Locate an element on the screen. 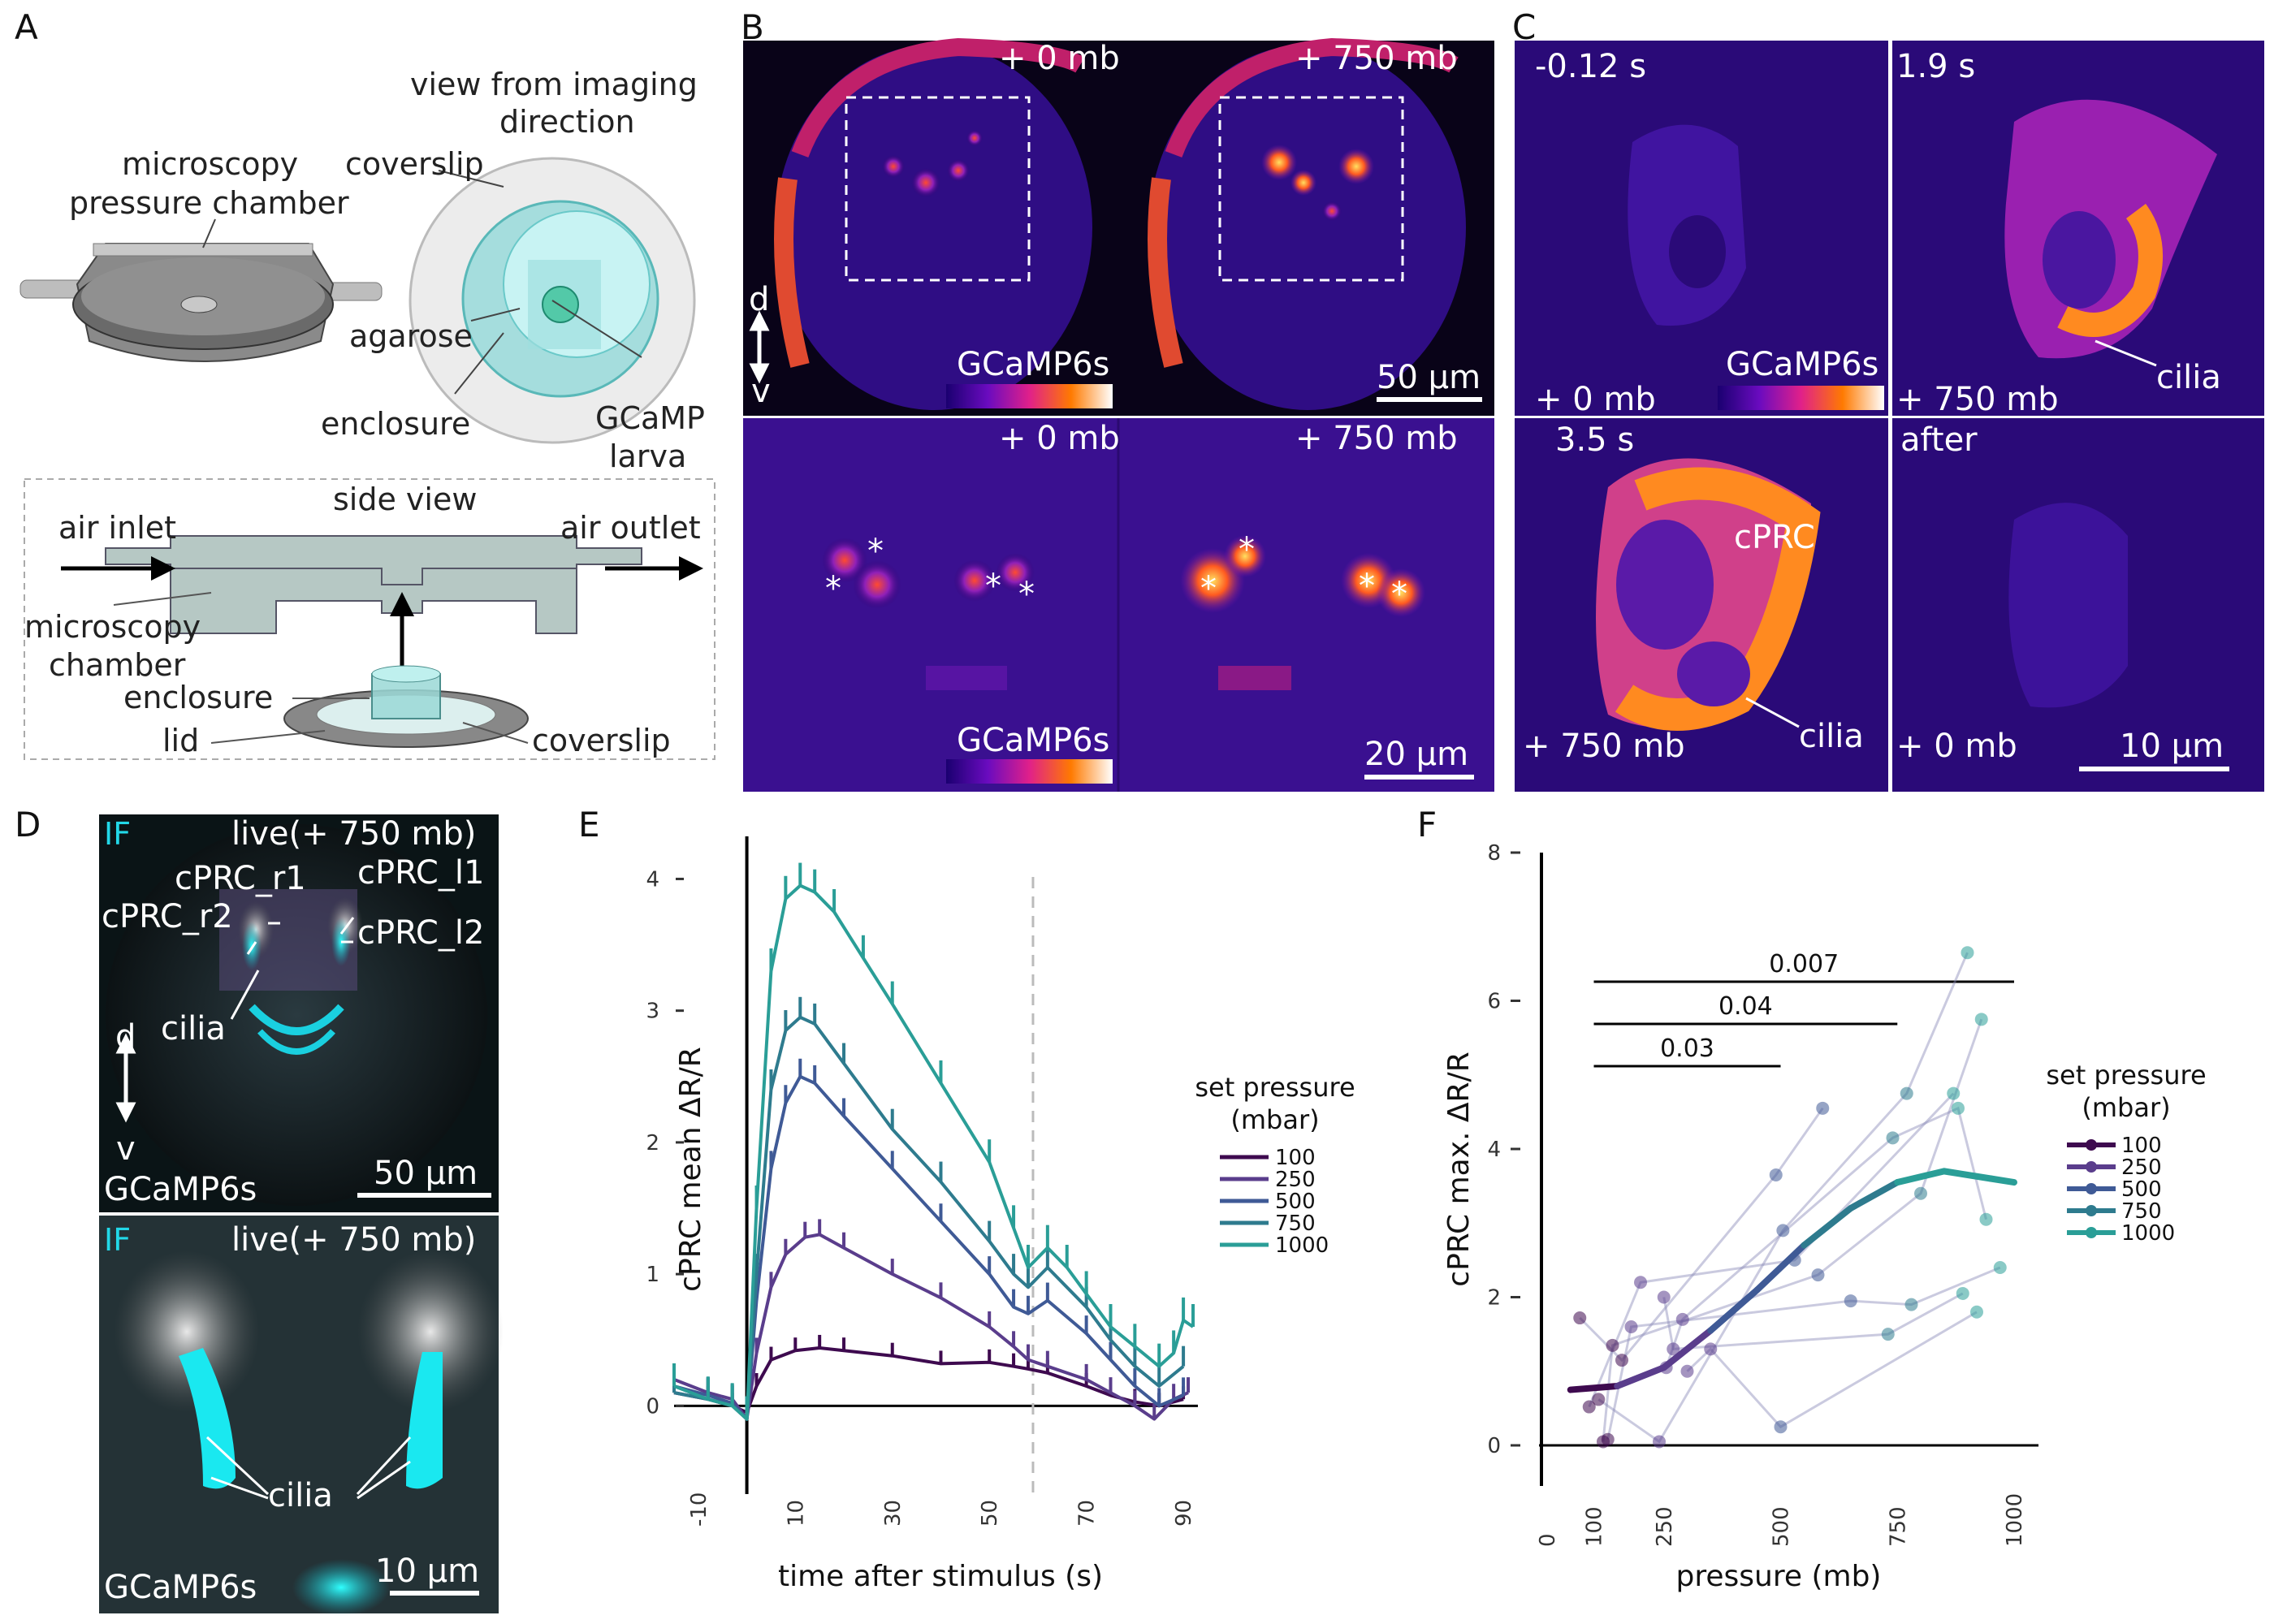 Image resolution: width=2274 pixels, height=1624 pixels. e-legend-label-100: 100 is located at coordinates (1295, 1158).